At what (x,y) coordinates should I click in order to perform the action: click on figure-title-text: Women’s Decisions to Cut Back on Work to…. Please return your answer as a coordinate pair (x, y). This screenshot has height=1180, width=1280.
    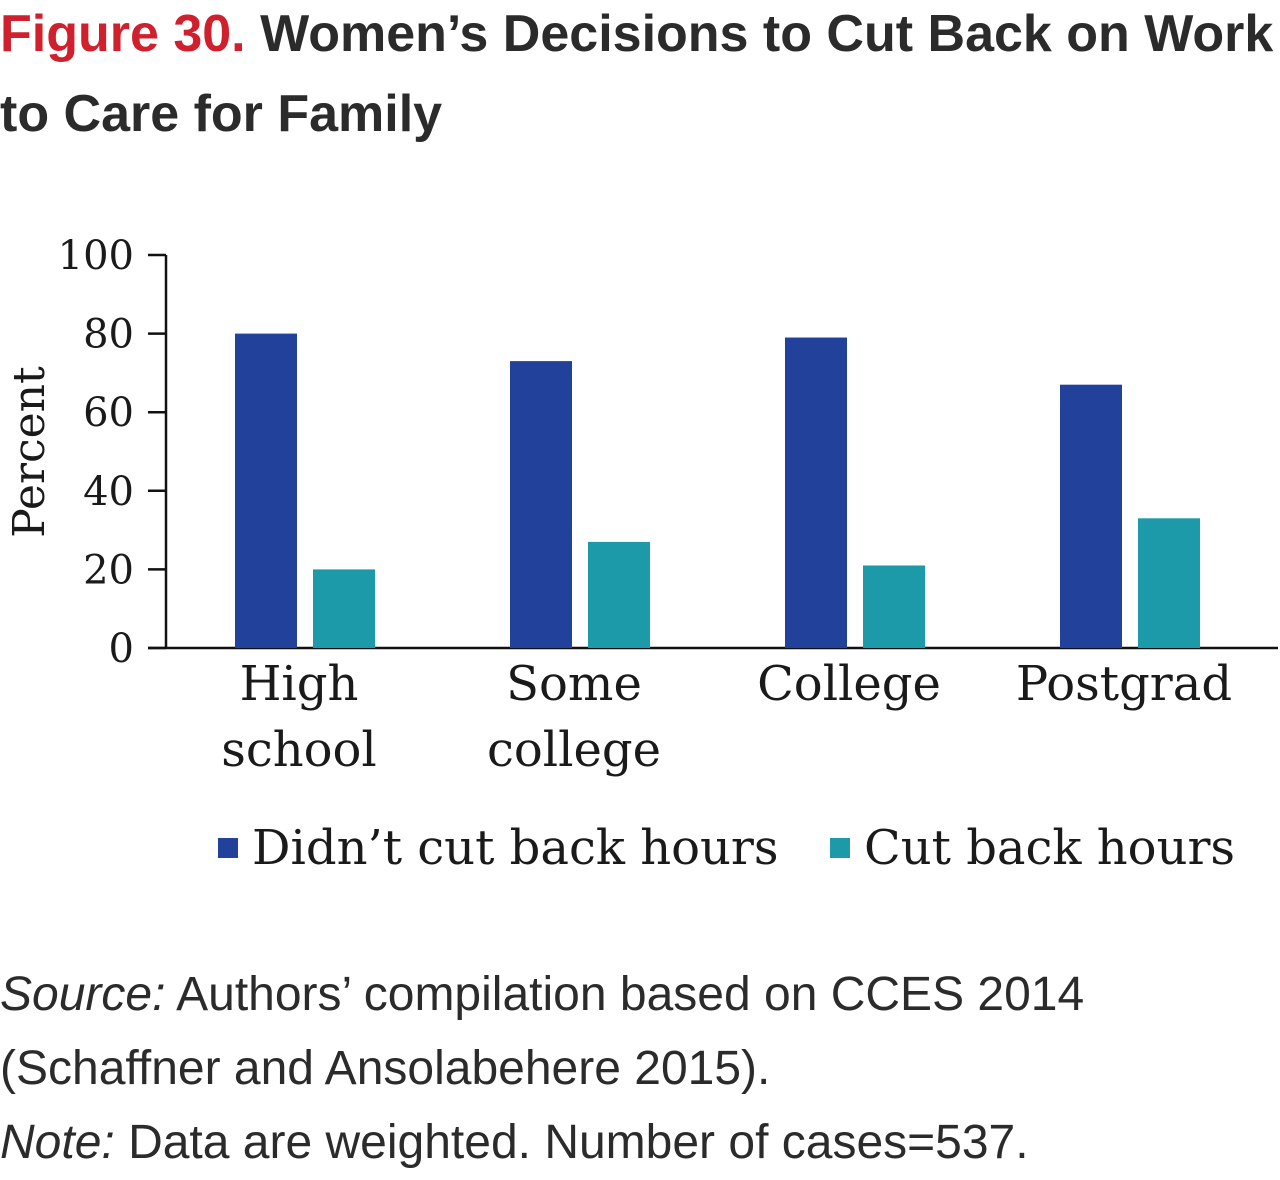
    Looking at the image, I should click on (637, 74).